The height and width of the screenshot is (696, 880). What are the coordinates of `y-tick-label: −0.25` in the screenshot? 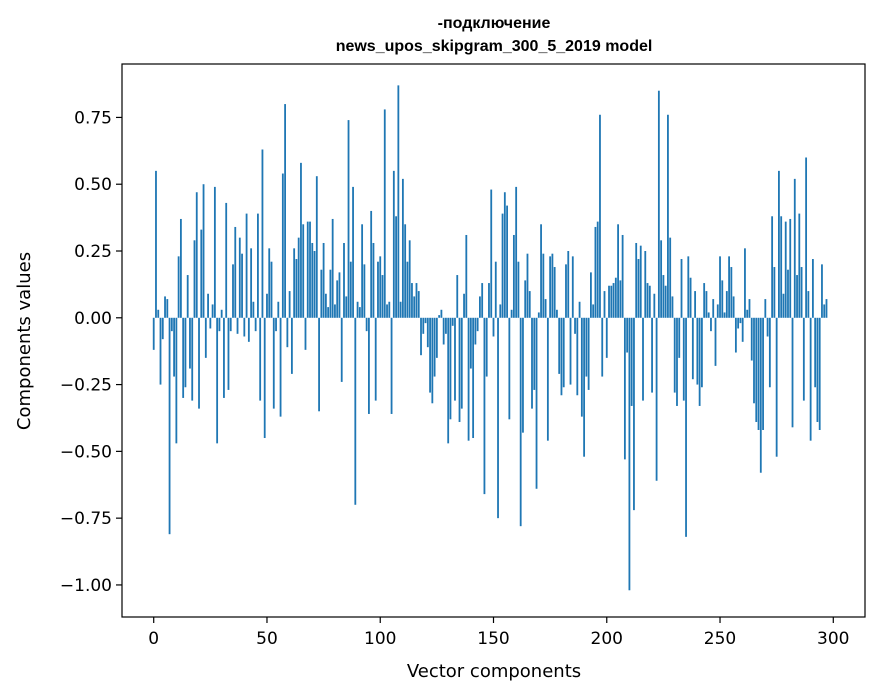 It's located at (86, 386).